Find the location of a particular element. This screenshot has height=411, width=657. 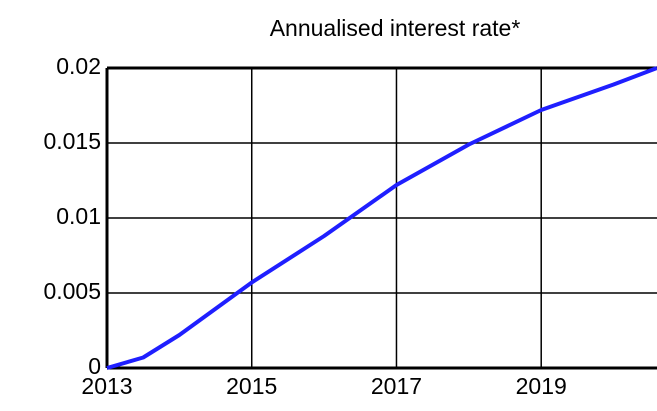

y-tick-label: 0.01 is located at coordinates (78, 216).